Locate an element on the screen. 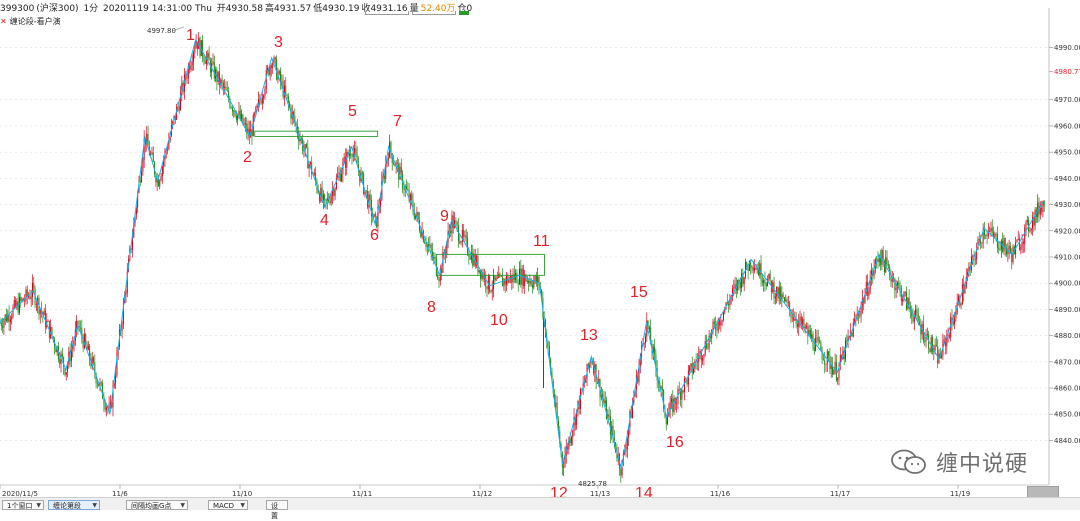 Image resolution: width=1080 pixels, height=521 pixels. y-tick-label: 4890.00 is located at coordinates (1067, 310).